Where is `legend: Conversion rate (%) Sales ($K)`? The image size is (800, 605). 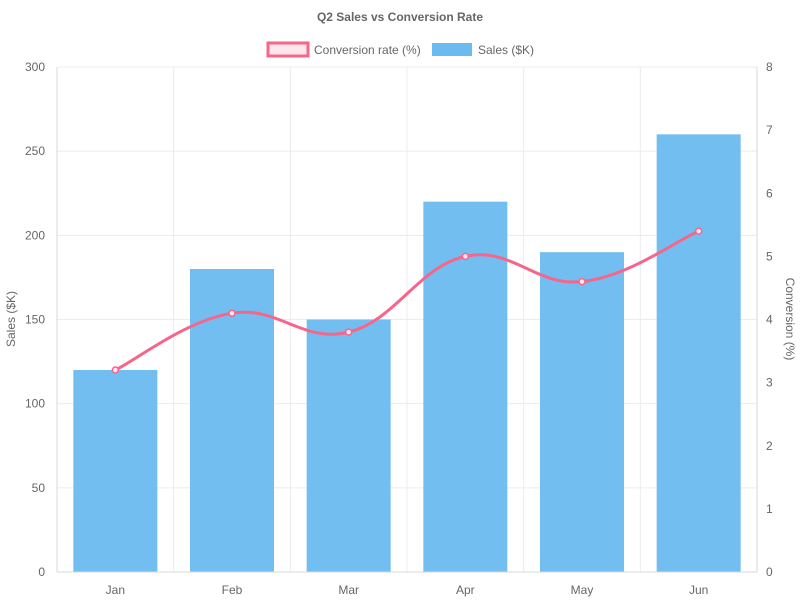 legend: Conversion rate (%) Sales ($K) is located at coordinates (400, 49).